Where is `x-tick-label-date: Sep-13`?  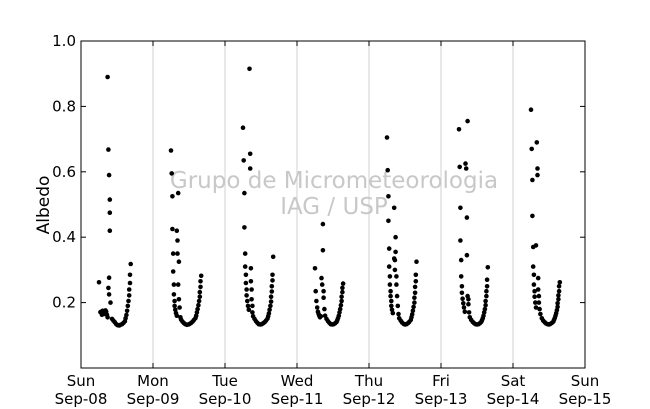 x-tick-label-date: Sep-13 is located at coordinates (441, 399).